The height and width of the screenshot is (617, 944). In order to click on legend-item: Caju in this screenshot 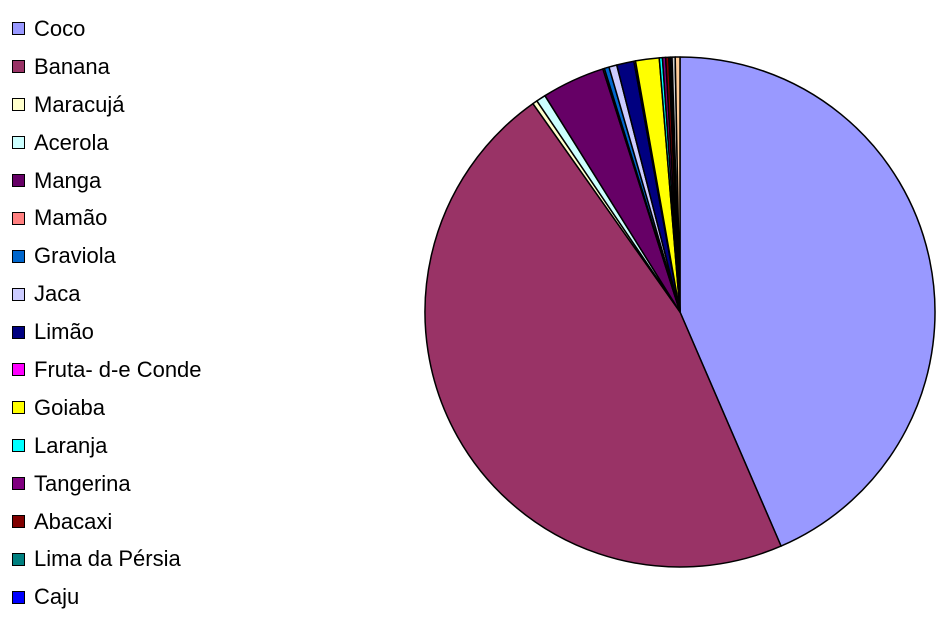, I will do `click(107, 597)`.